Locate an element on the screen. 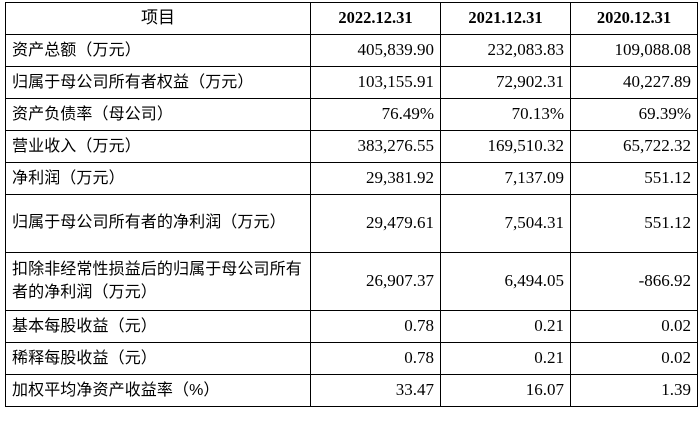 The image size is (700, 425). cell-2021: 232,083.83 is located at coordinates (505, 50).